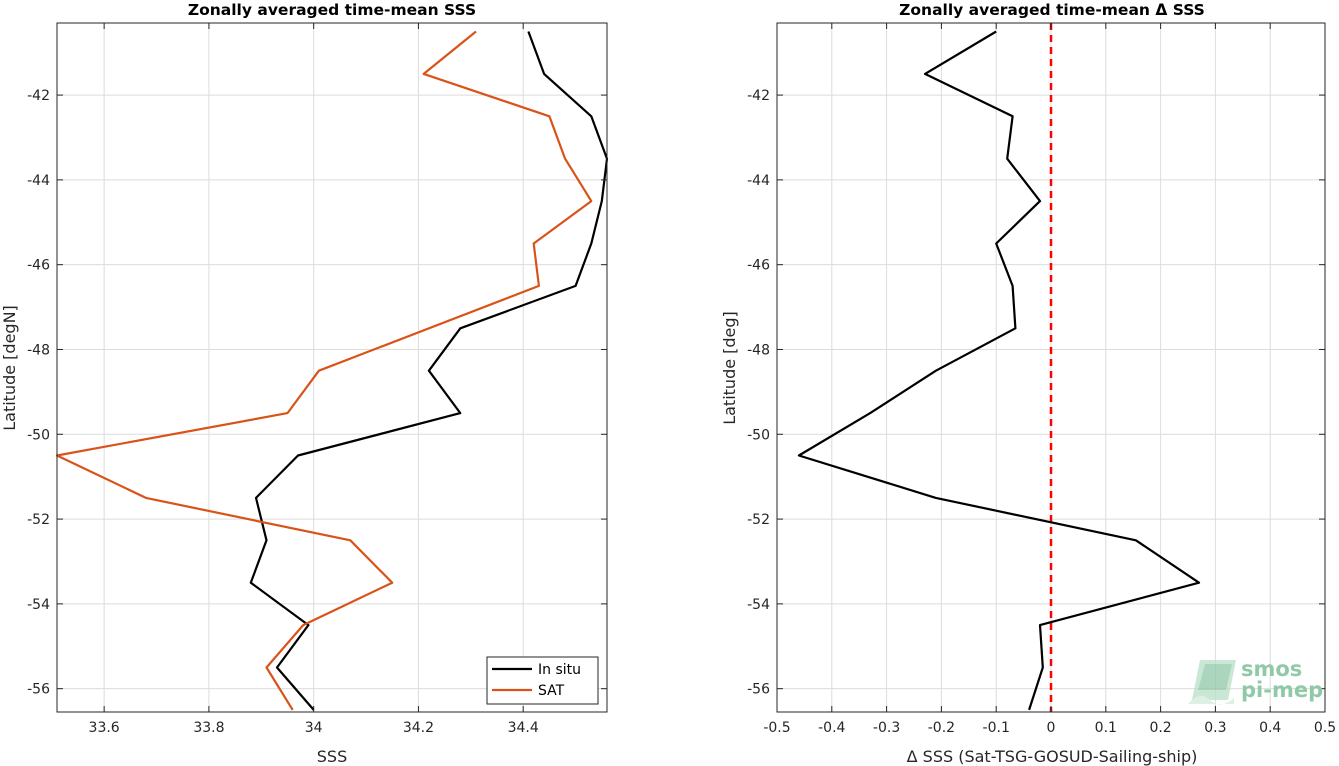  What do you see at coordinates (208, 728) in the screenshot?
I see `left-x-tick-label: 33.8` at bounding box center [208, 728].